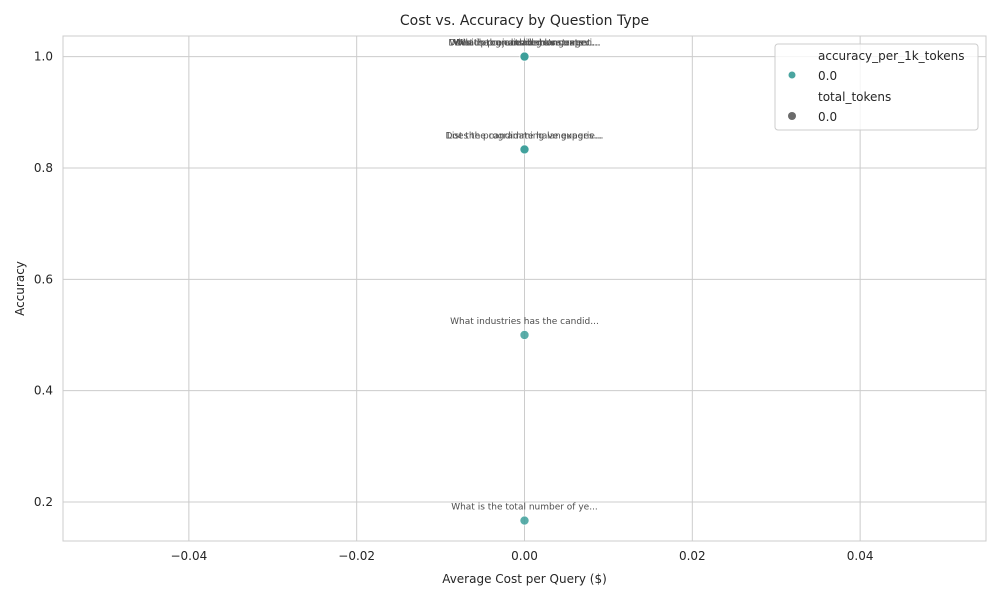 This screenshot has height=600, width=1000. Describe the element at coordinates (43, 391) in the screenshot. I see `y-tick-label: 0.4` at that location.